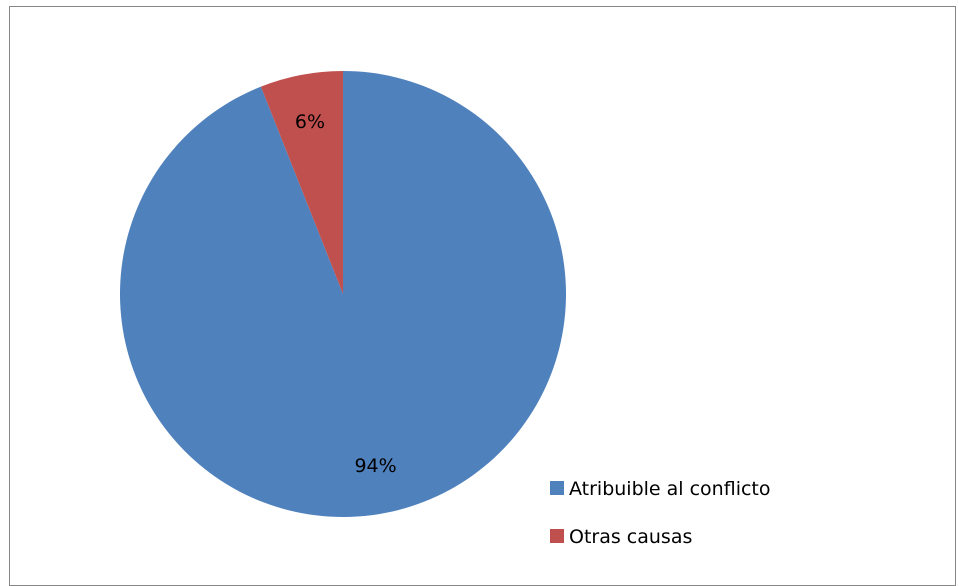 The image size is (959, 586). What do you see at coordinates (557, 536) in the screenshot?
I see `legend-swatch-otras` at bounding box center [557, 536].